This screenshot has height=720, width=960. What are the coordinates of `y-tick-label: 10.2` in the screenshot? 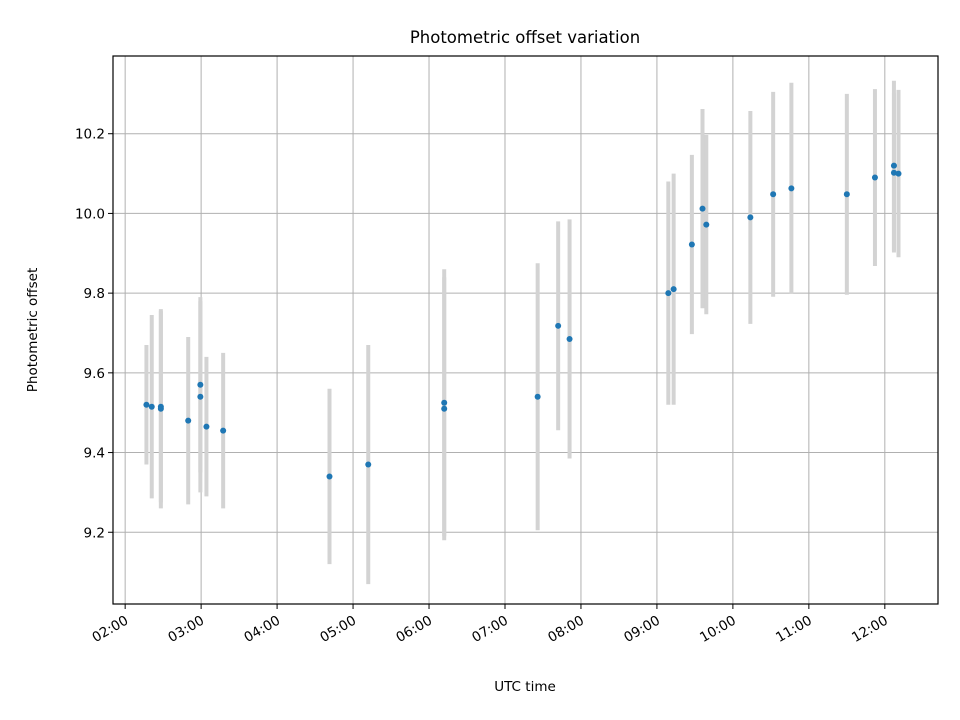 It's located at (90, 135).